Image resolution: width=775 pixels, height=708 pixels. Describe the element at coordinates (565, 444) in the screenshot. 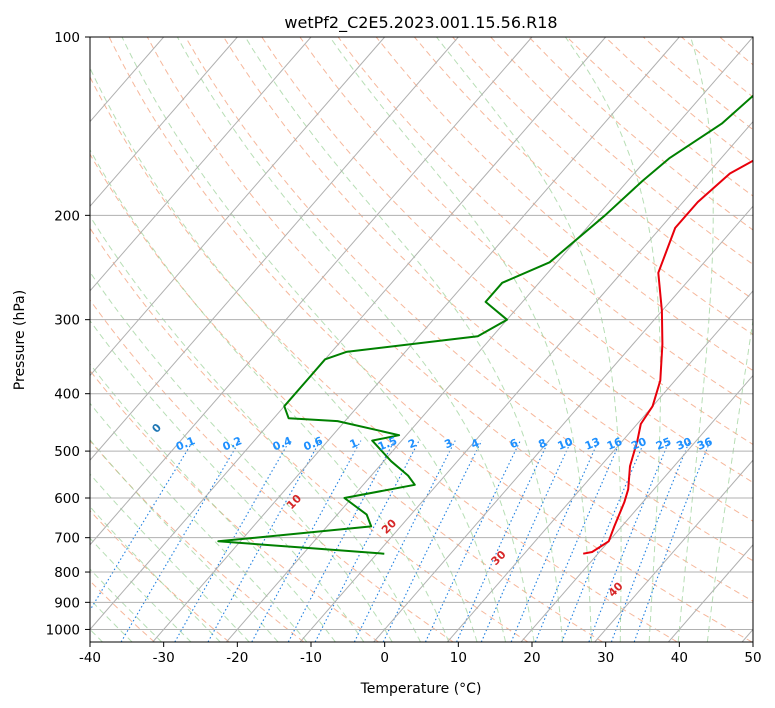

I see `mixing-ratio-label: 10` at that location.